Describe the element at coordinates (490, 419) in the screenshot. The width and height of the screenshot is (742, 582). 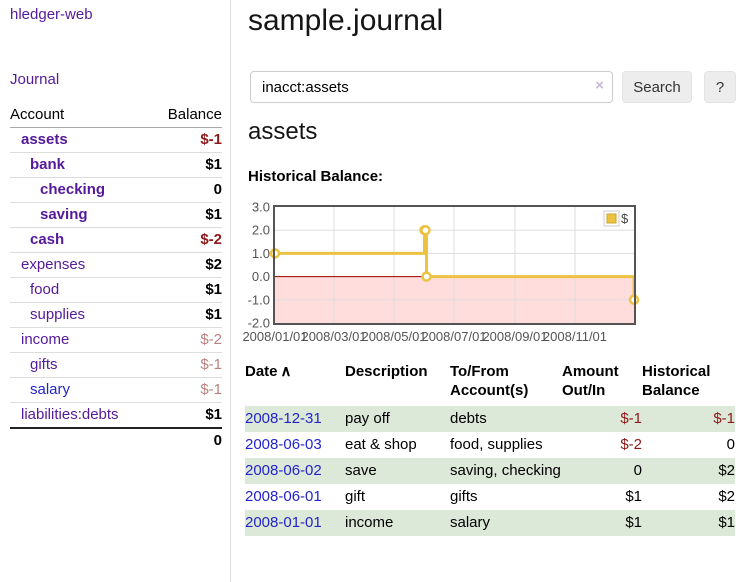
I see `register-row: 2008-12-31 pay off debts $-1 $-1` at that location.